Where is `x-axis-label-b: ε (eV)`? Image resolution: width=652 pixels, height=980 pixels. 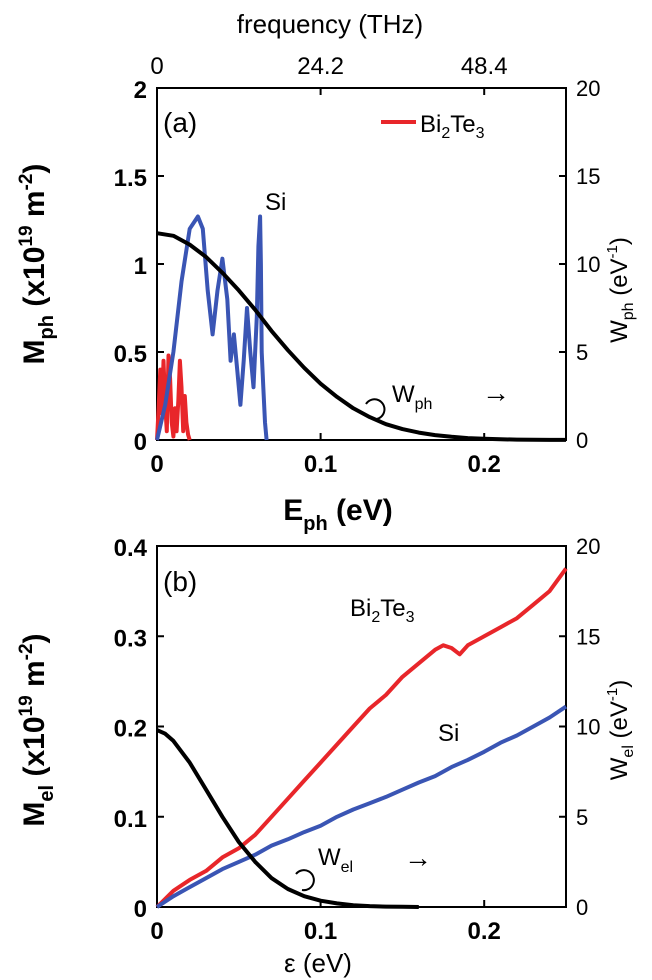 x-axis-label-b: ε (eV) is located at coordinates (318, 963).